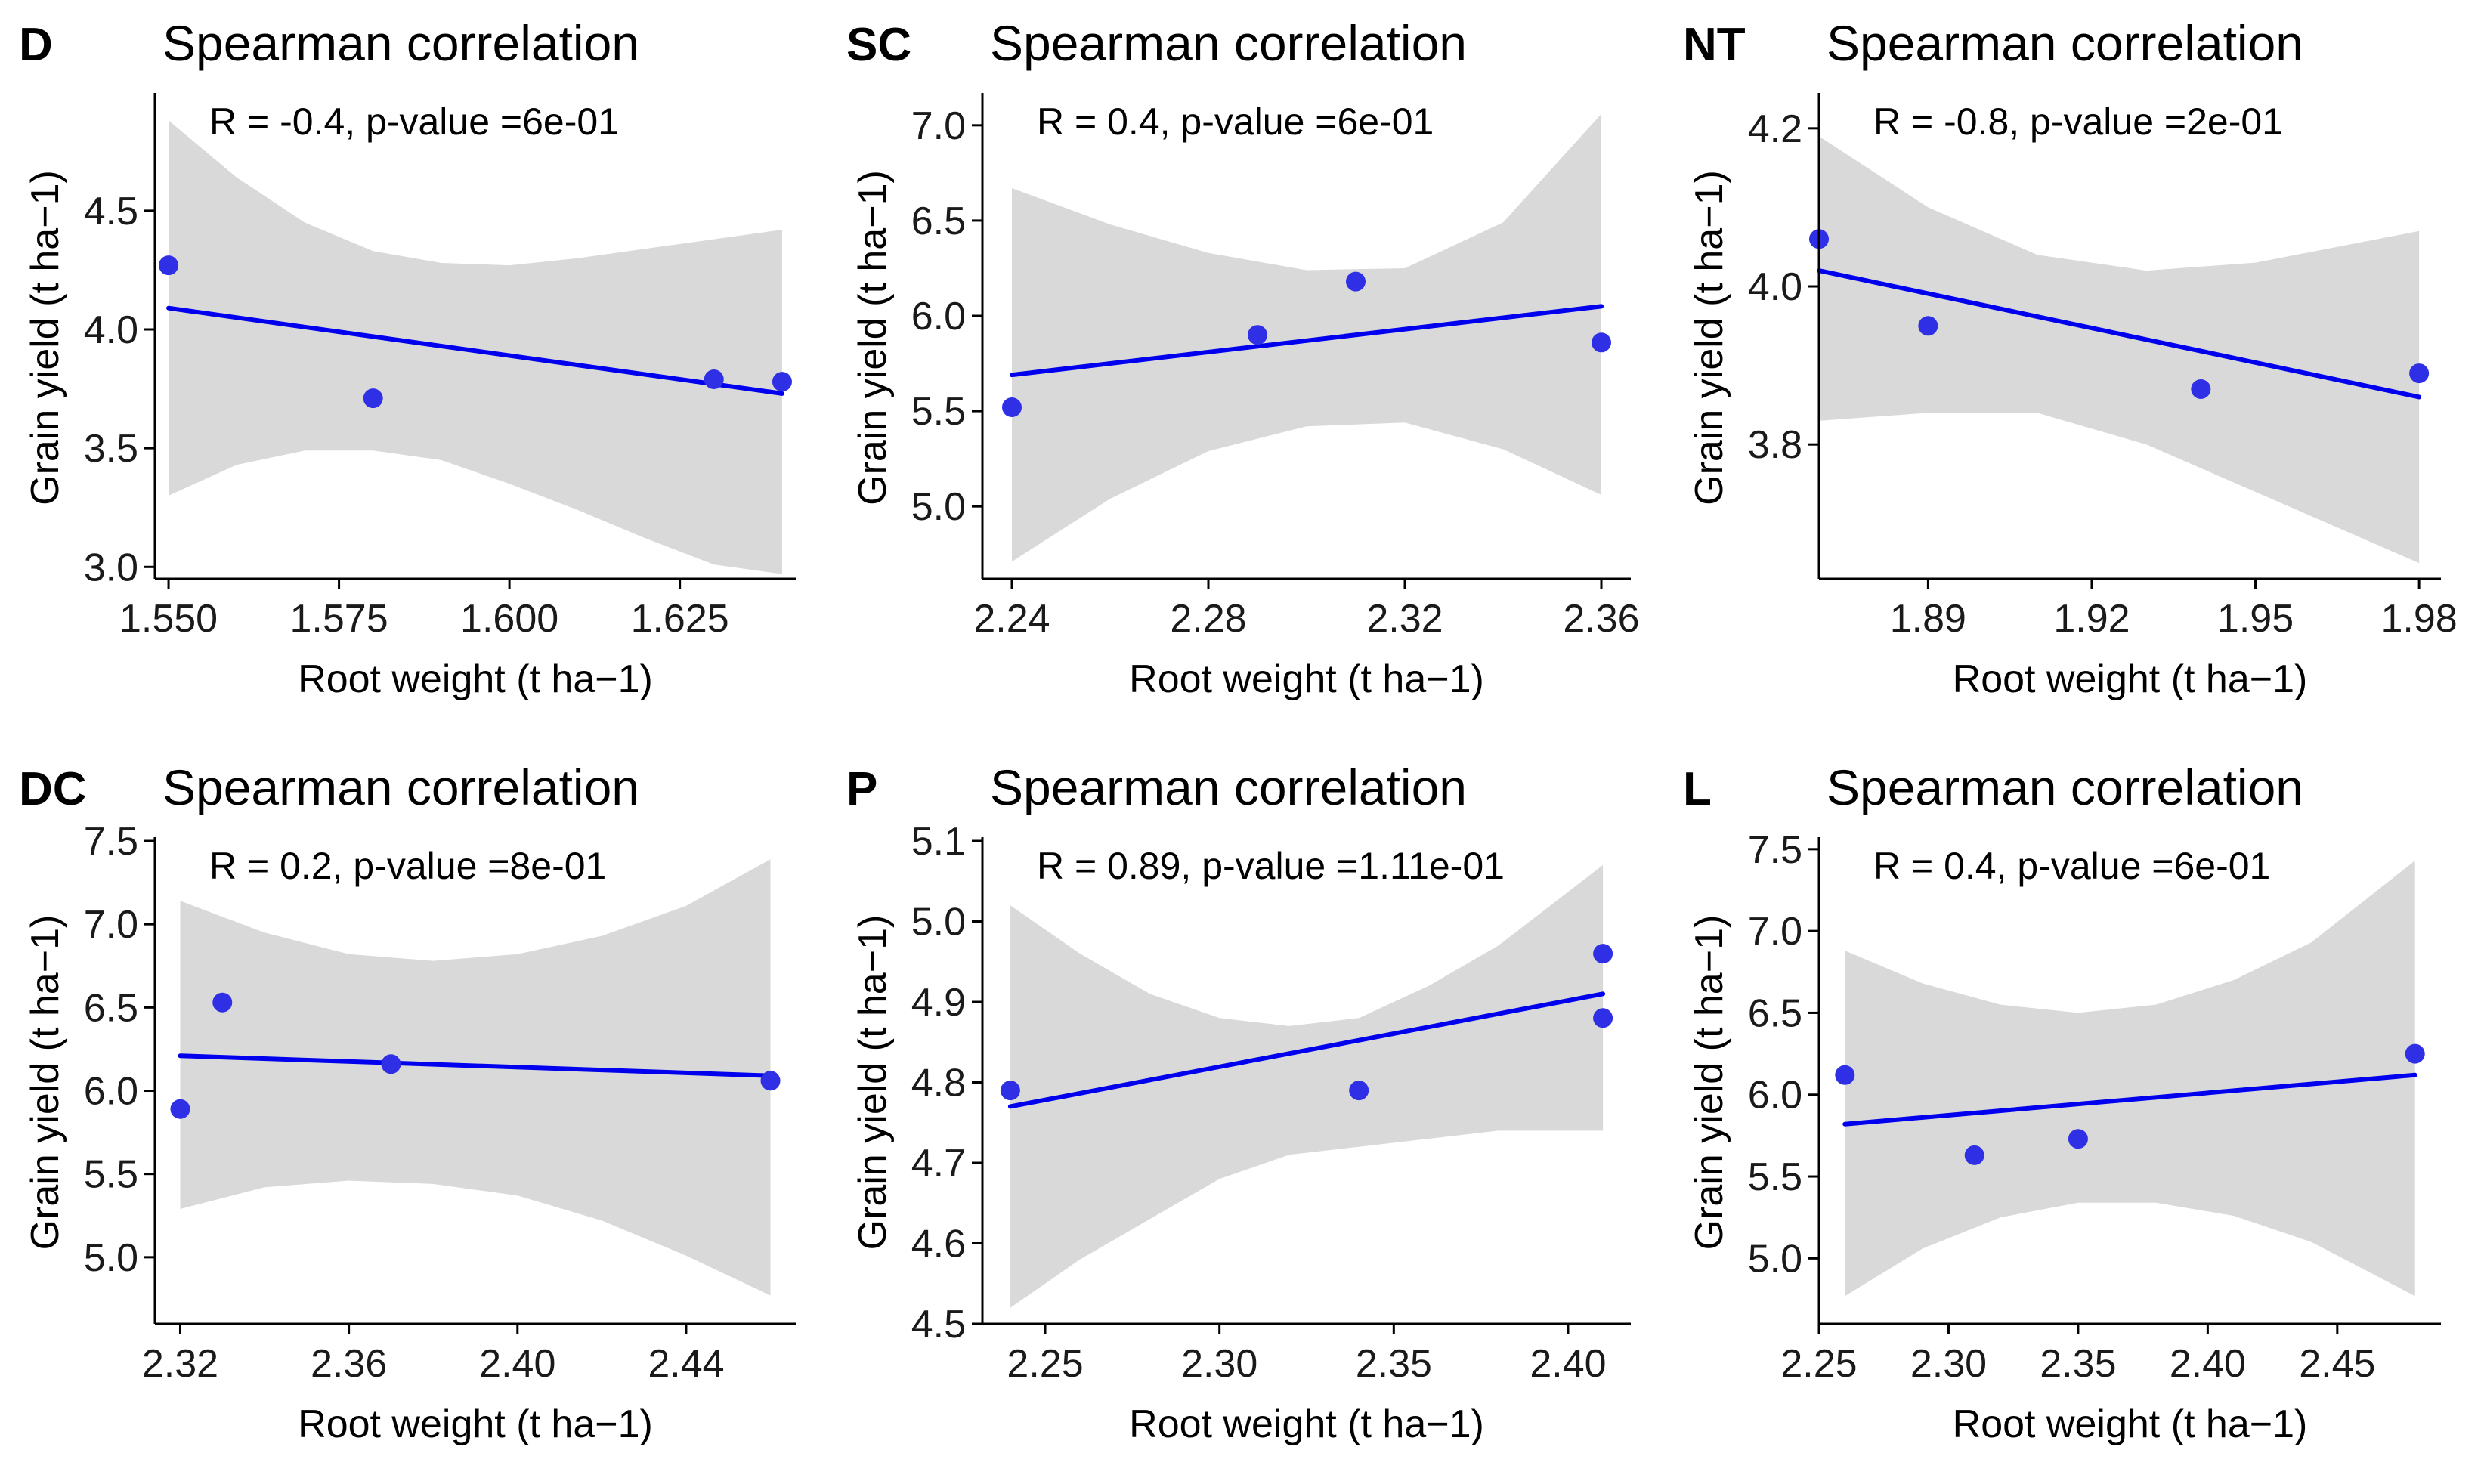 This screenshot has height=1484, width=2484. What do you see at coordinates (1601, 619) in the screenshot?
I see `x-tick-label: 2.36` at bounding box center [1601, 619].